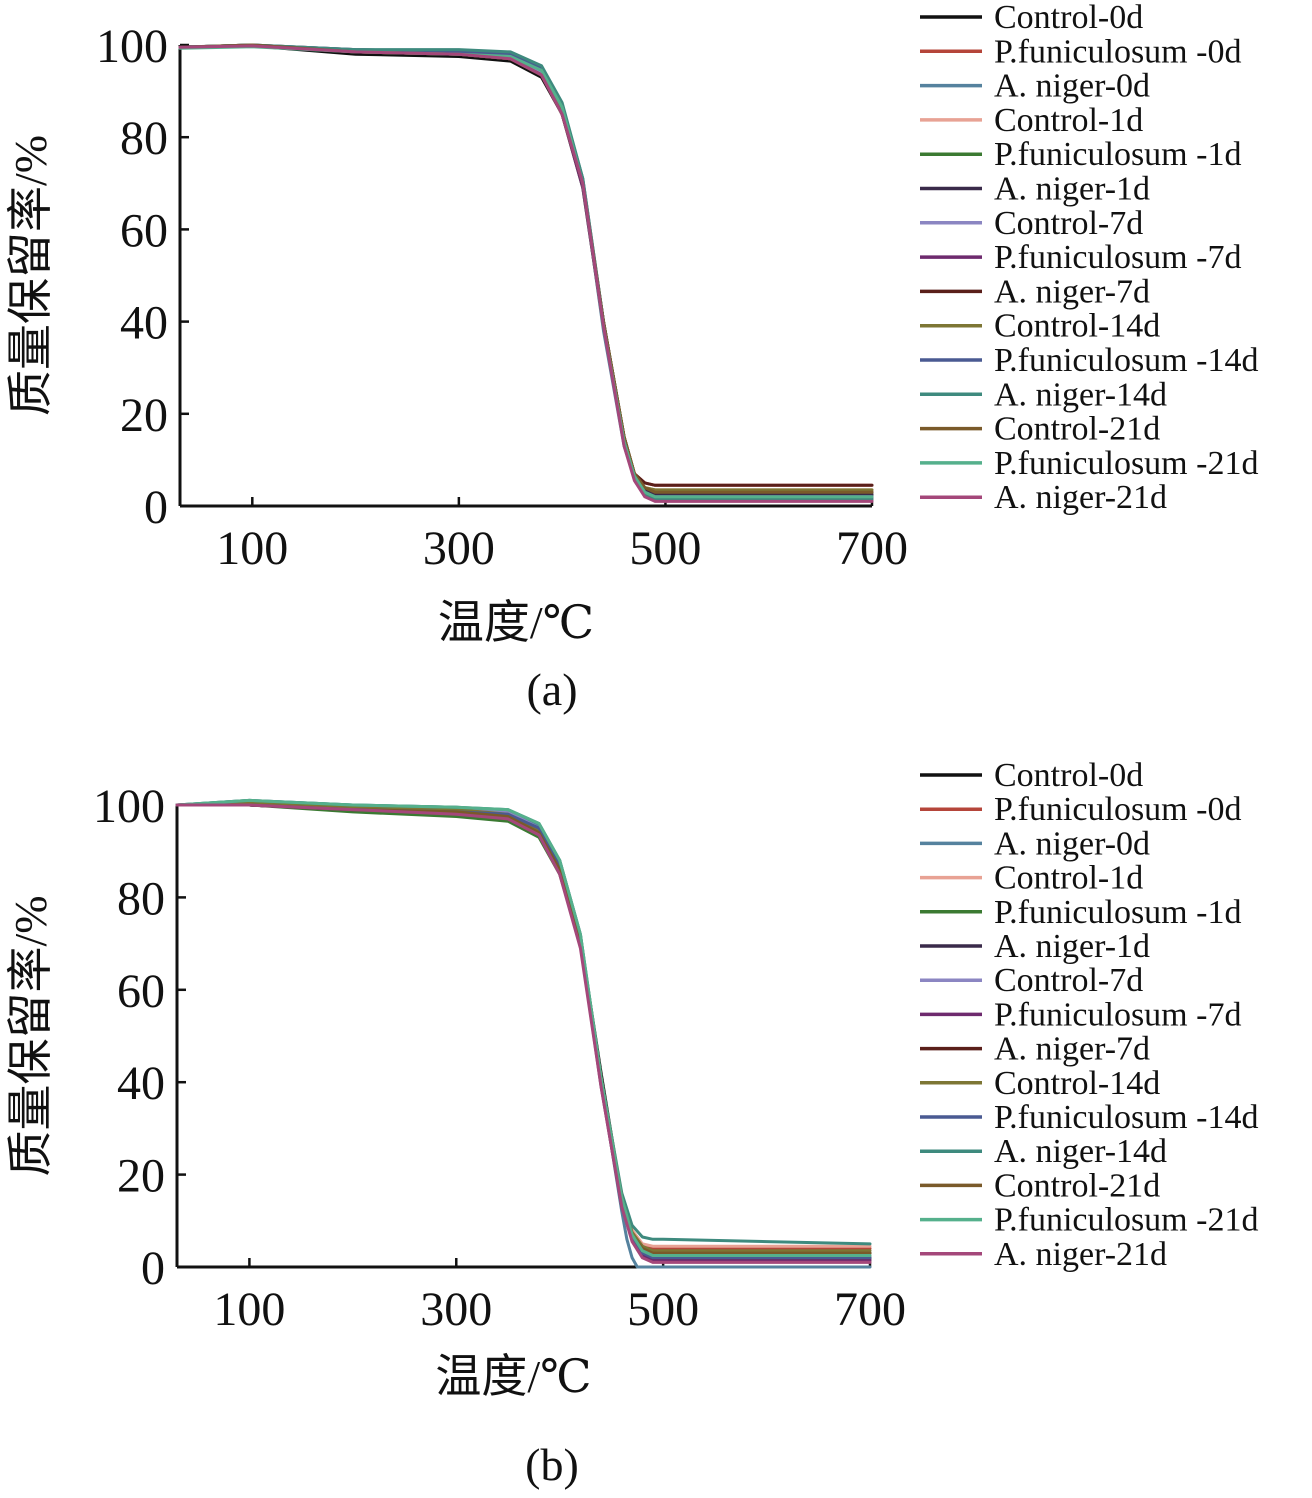 This screenshot has width=1312, height=1498. Describe the element at coordinates (552, 1464) in the screenshot. I see `panel-caption: (b)` at that location.